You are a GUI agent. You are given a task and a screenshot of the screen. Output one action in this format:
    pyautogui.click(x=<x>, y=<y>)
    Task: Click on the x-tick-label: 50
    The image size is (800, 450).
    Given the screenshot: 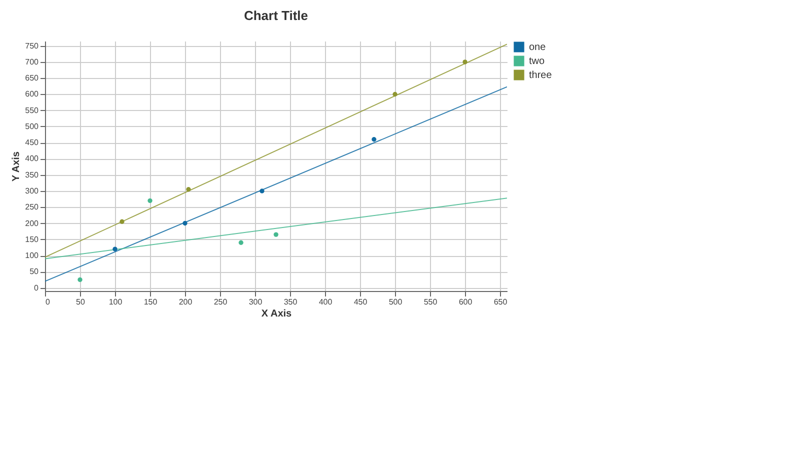 What is the action you would take?
    pyautogui.click(x=81, y=302)
    